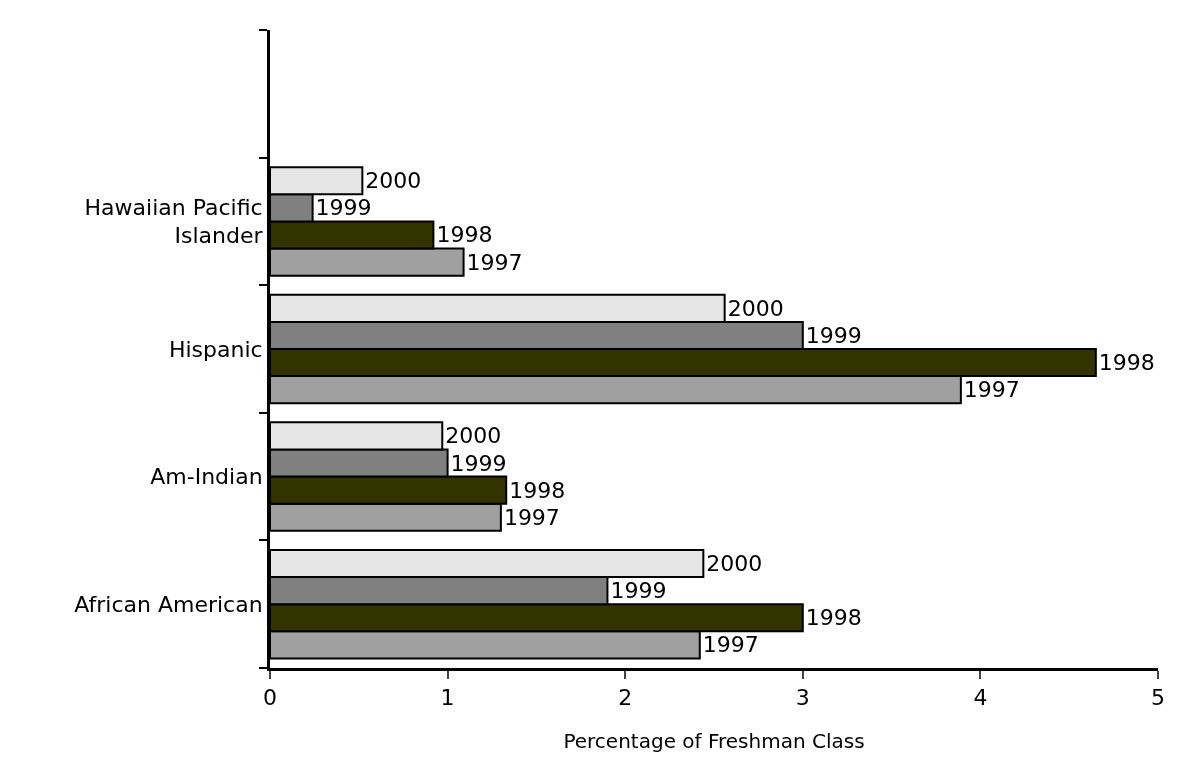 This screenshot has height=778, width=1198. Describe the element at coordinates (270, 698) in the screenshot. I see `x-tick-label: 0` at that location.